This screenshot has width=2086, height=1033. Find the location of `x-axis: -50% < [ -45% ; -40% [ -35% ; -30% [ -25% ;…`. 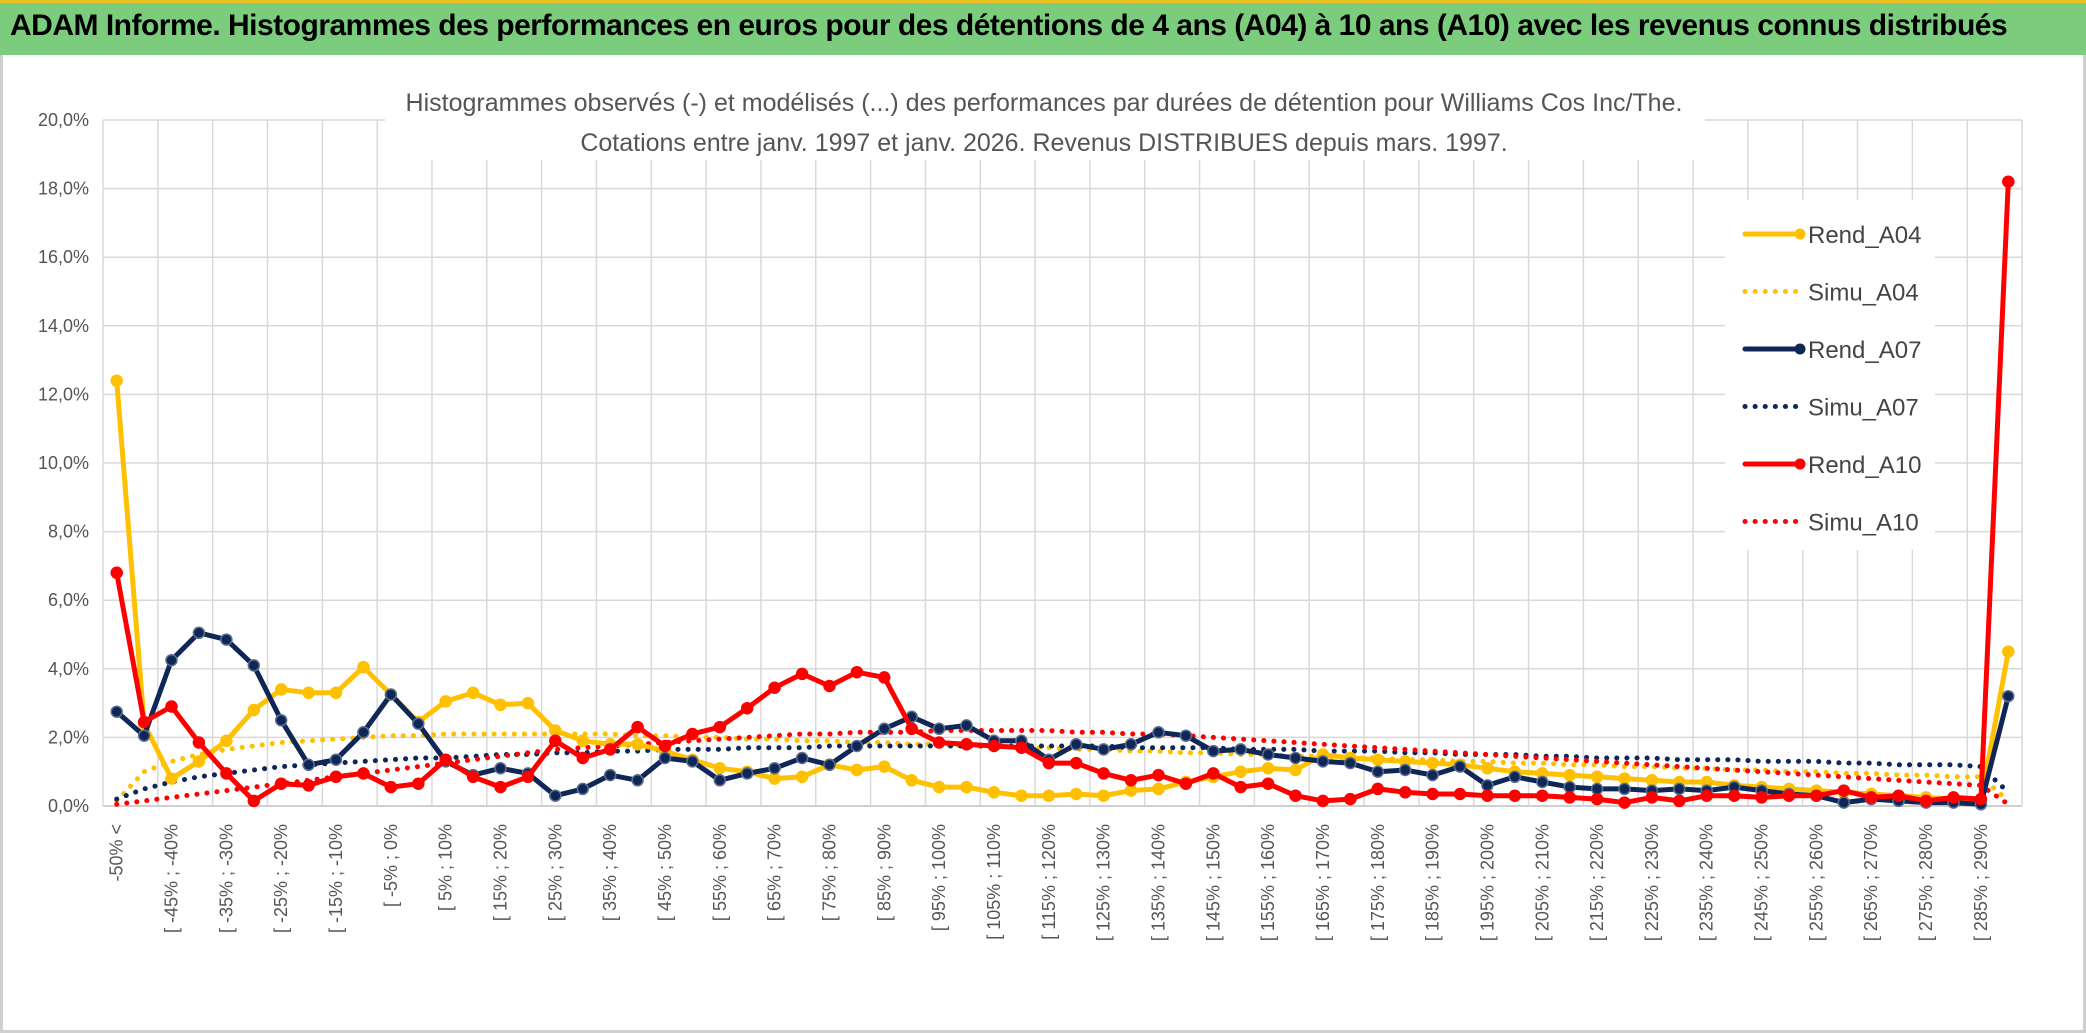

x-axis: -50% < [ -45% ; -40% [ -35% ; -30% [ -25% ;… is located at coordinates (1049, 882).